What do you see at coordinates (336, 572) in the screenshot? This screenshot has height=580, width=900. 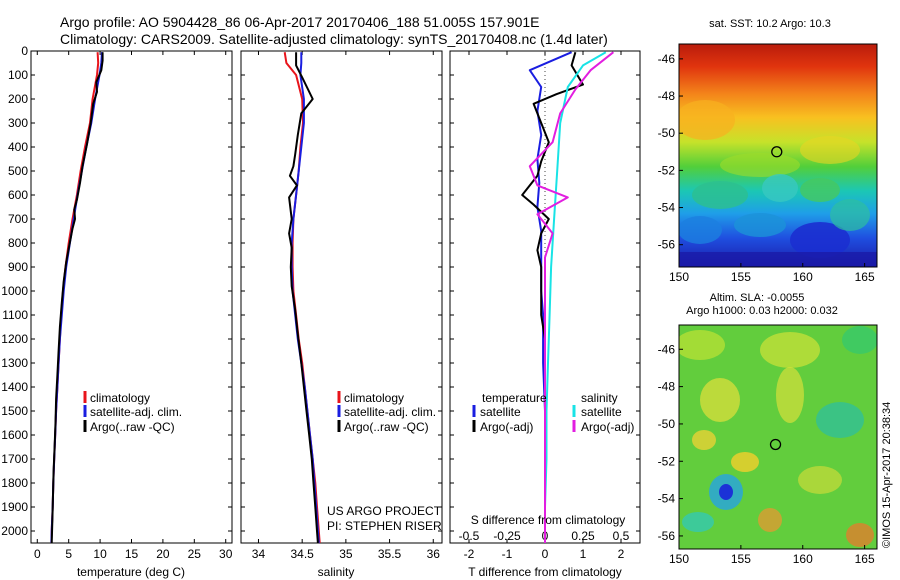 I see `salinity-xlabel: salinity` at bounding box center [336, 572].